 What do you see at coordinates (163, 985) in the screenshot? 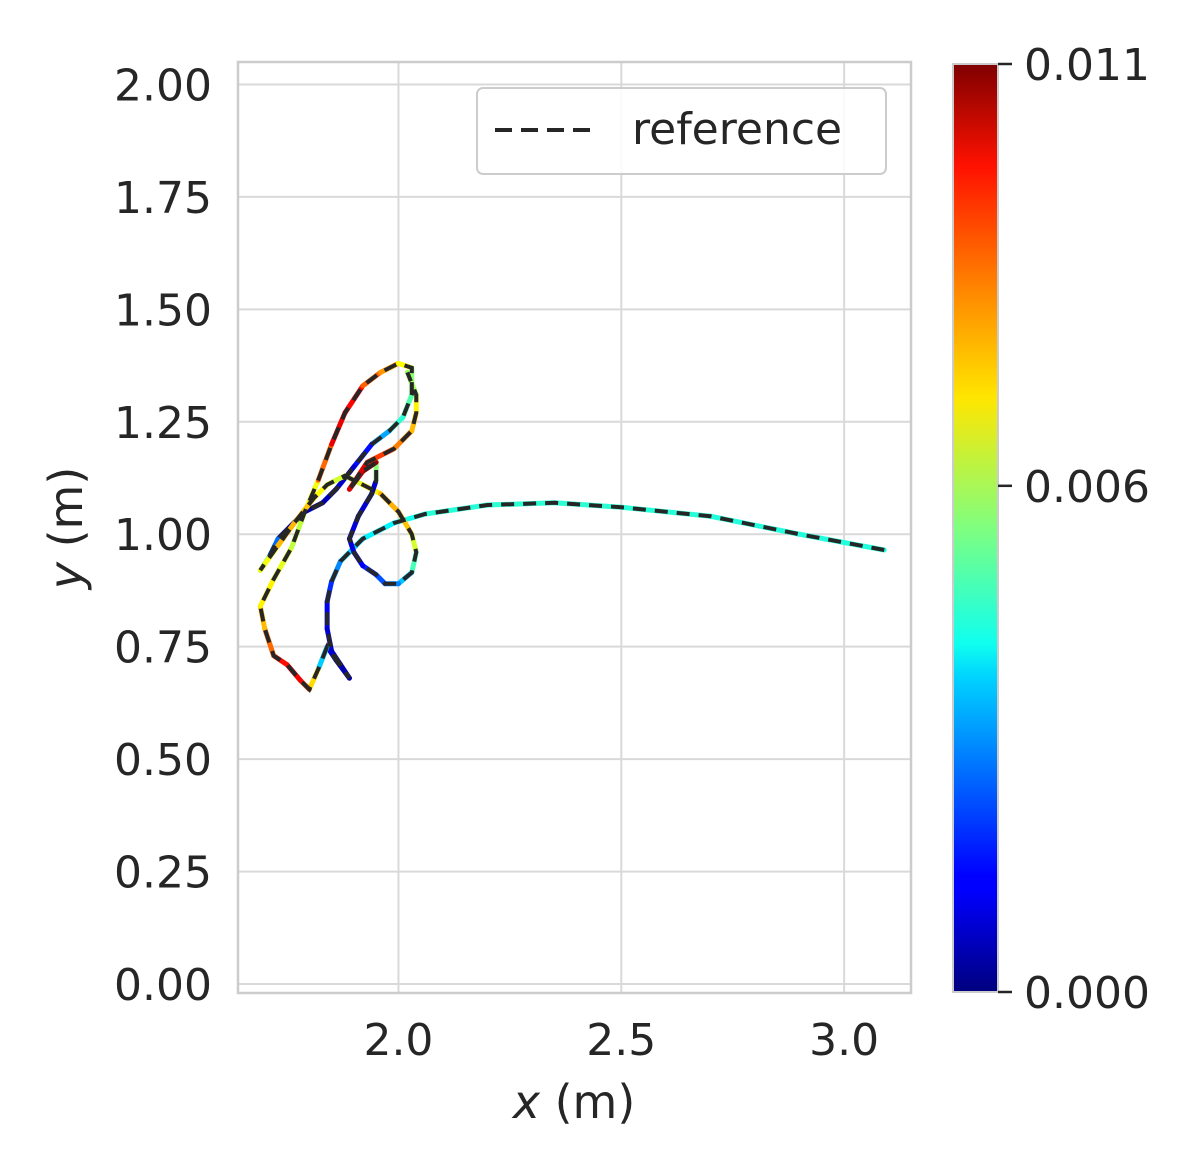
I see `y-tick-label: 0.00` at bounding box center [163, 985].